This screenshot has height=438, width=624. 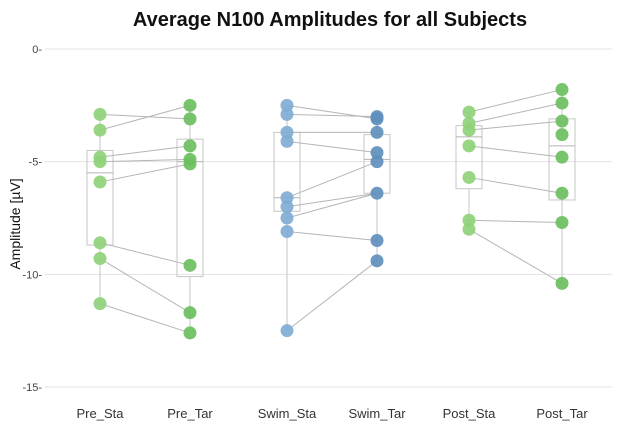 I want to click on y-tick-labels: 0- -5- -10- -15-, so click(x=32, y=219).